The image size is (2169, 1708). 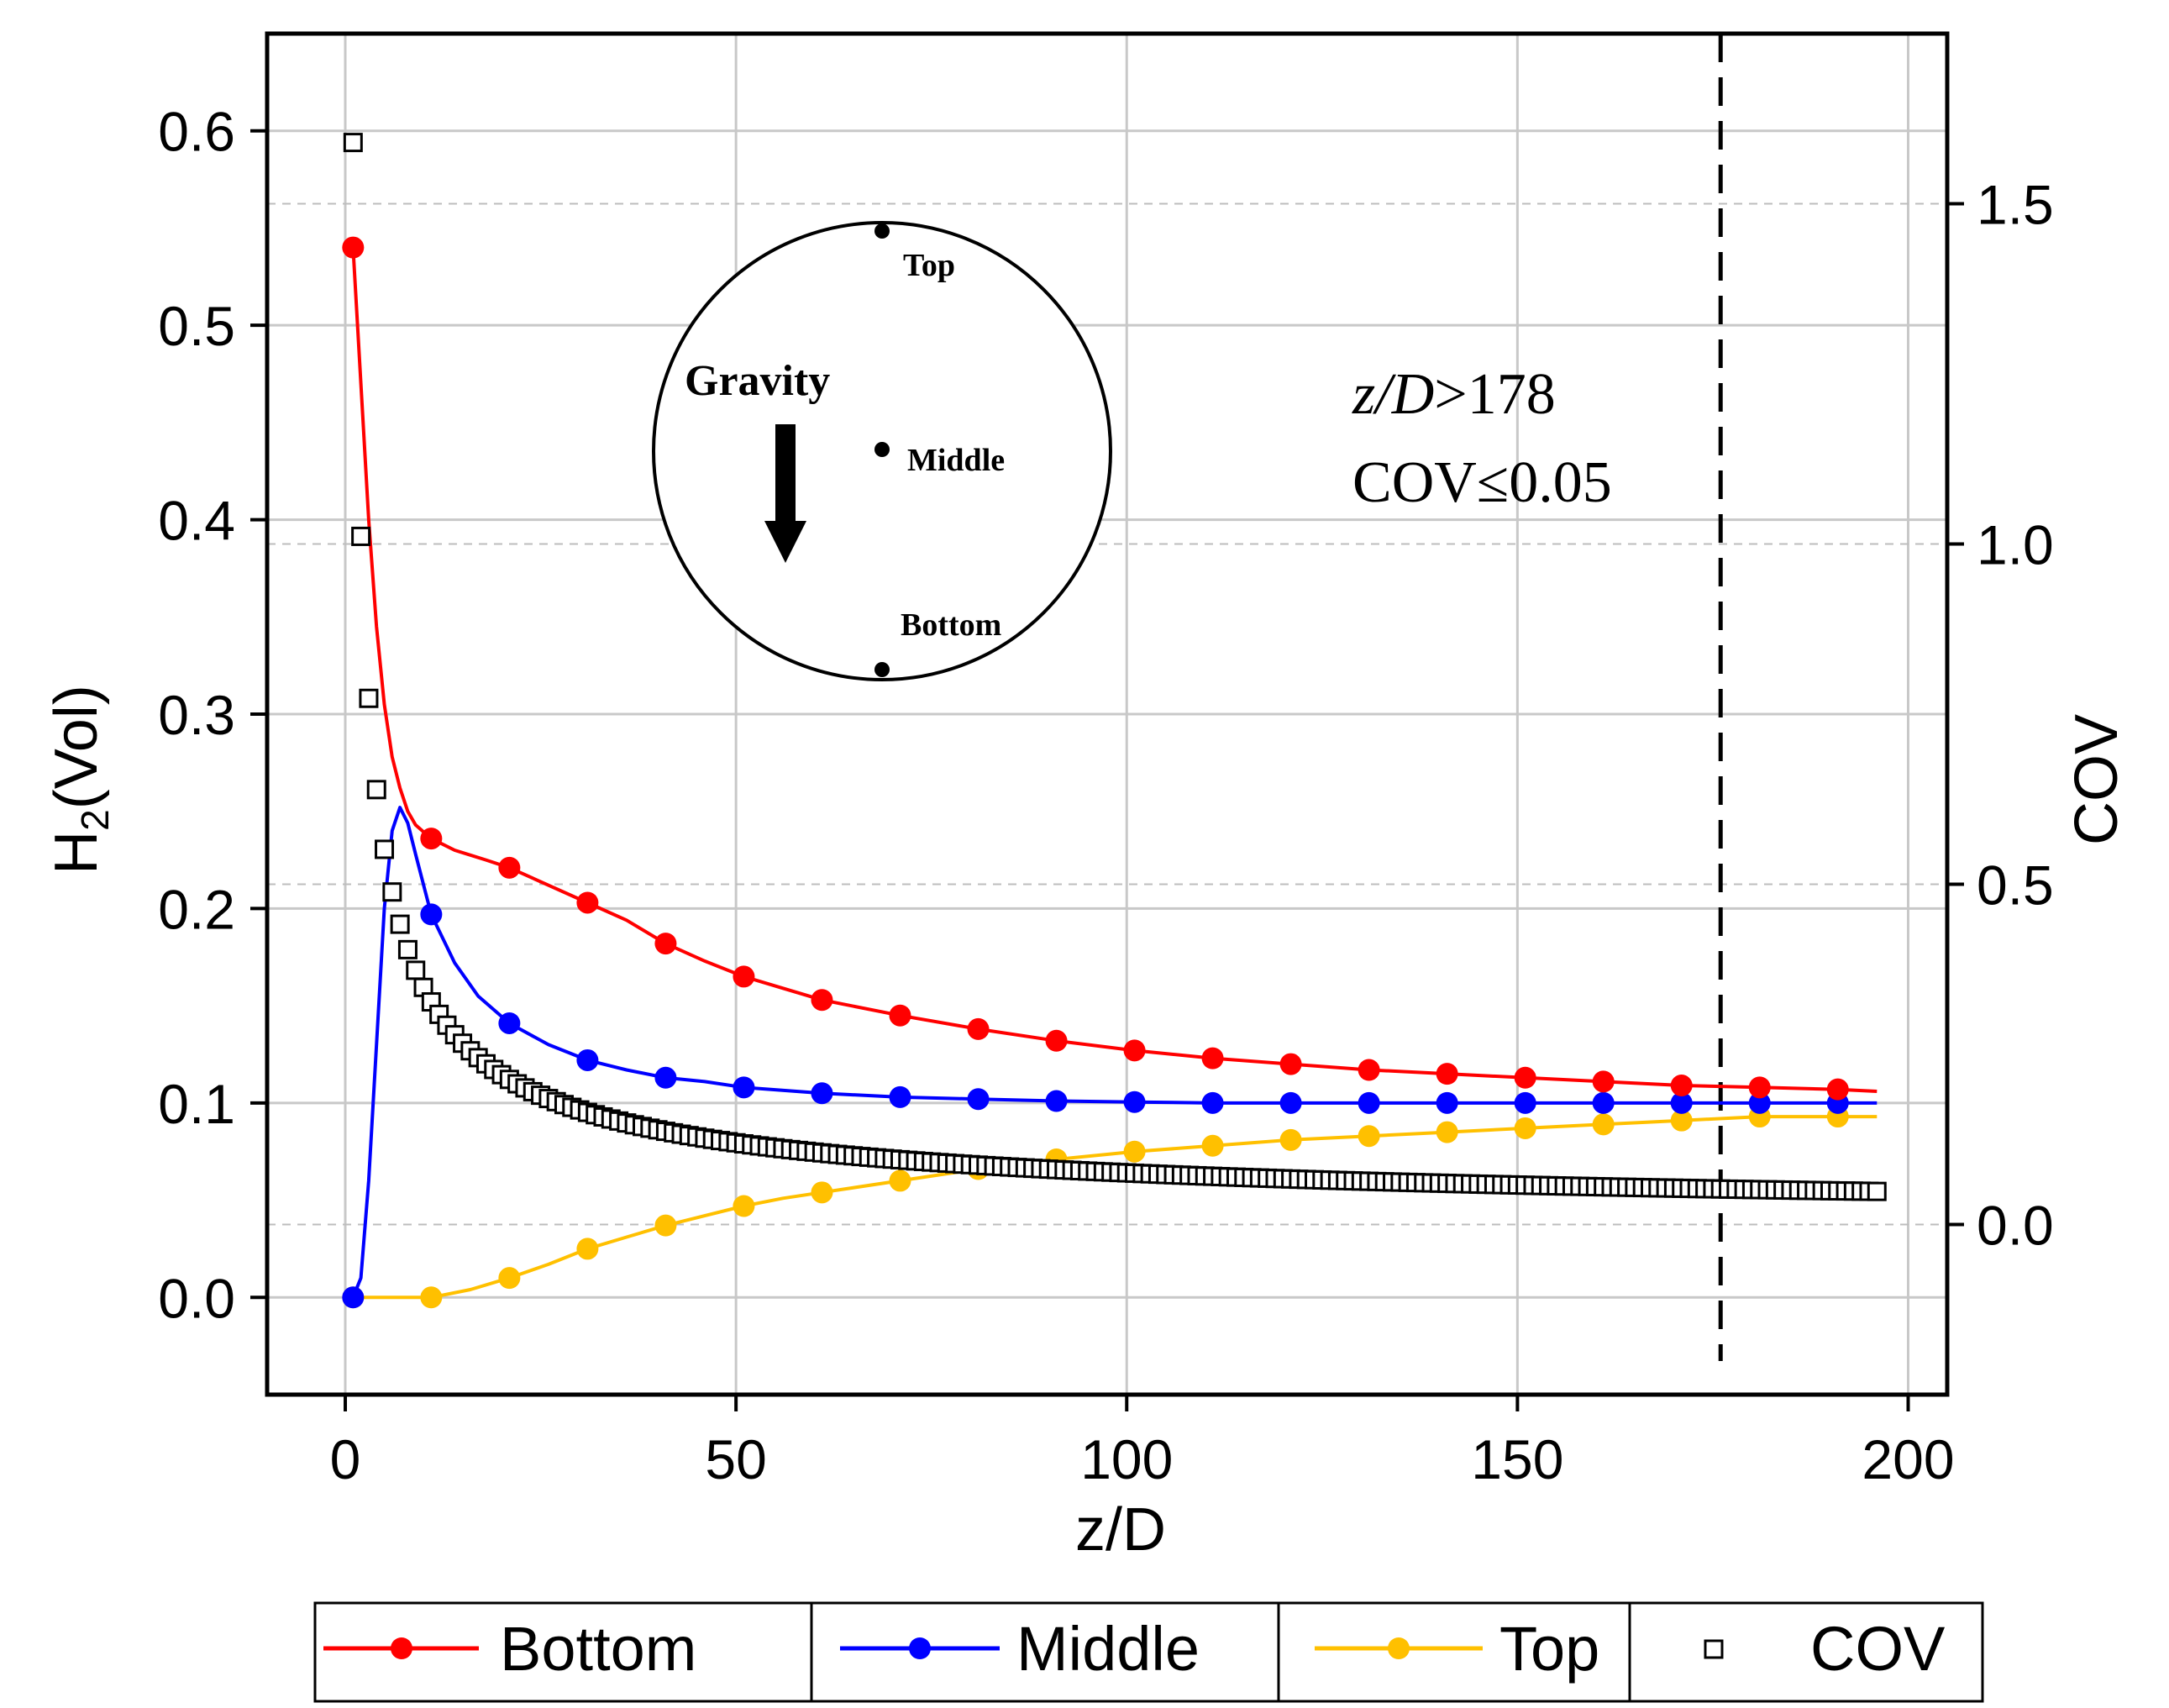 What do you see at coordinates (196, 132) in the screenshot?
I see `y-left-tick-label: 0.6` at bounding box center [196, 132].